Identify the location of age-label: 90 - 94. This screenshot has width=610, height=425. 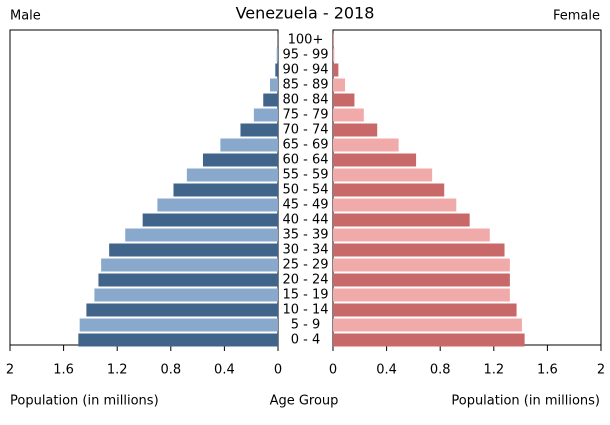
(305, 70).